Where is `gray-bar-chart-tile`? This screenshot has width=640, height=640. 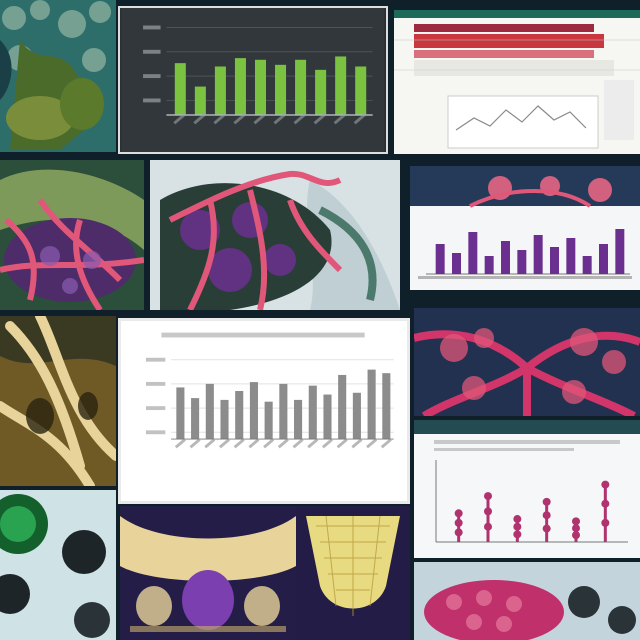 gray-bar-chart-tile is located at coordinates (264, 411).